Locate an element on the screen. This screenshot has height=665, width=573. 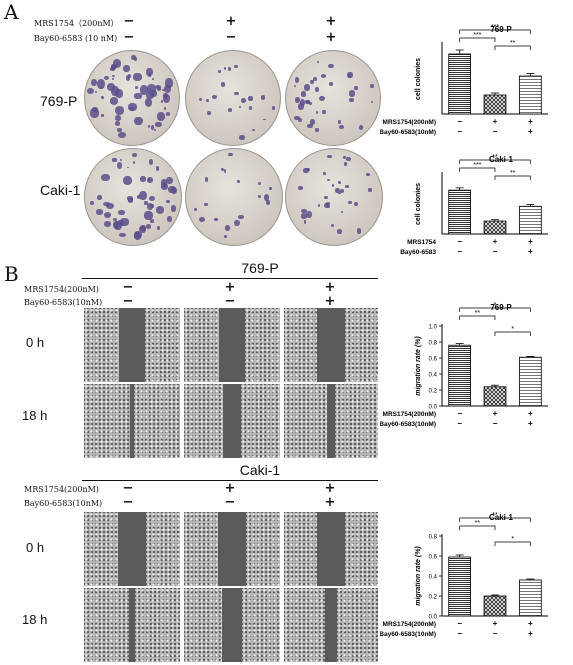
panel-b-caki1-row-18h: 18 h is located at coordinates (35, 619).